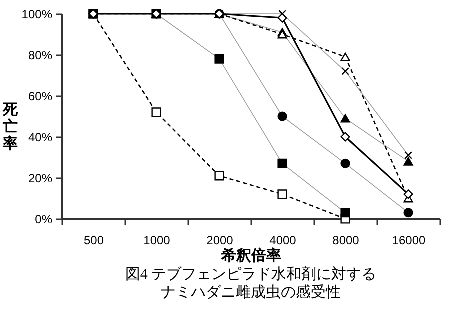 This screenshot has width=450, height=333. What do you see at coordinates (251, 255) in the screenshot?
I see `x-axis-title: 希釈倍率` at bounding box center [251, 255].